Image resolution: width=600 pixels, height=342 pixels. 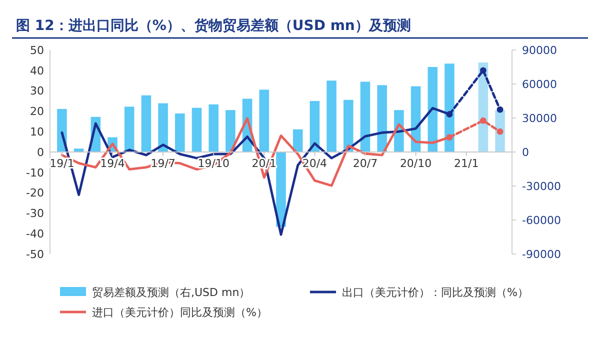 I want to click on x-tick-label: 20/7, so click(x=365, y=163).